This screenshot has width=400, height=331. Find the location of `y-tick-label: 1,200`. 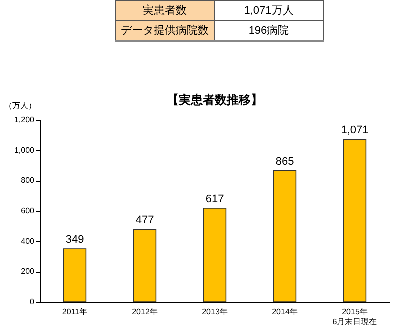

y-tick-label: 1,200 is located at coordinates (25, 120).